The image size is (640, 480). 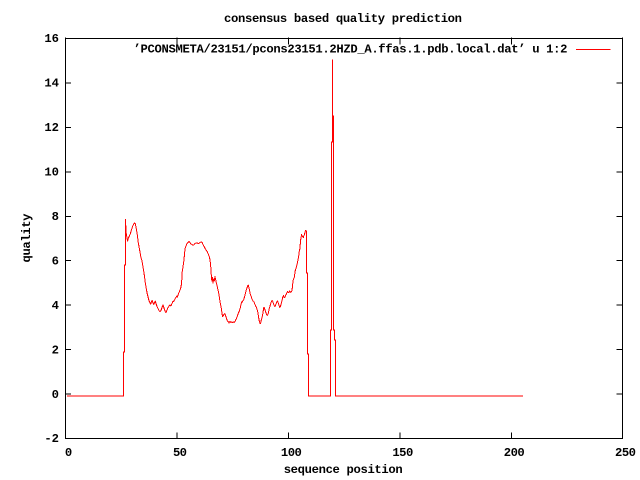 What do you see at coordinates (55, 306) in the screenshot?
I see `svg-text: 4` at bounding box center [55, 306].